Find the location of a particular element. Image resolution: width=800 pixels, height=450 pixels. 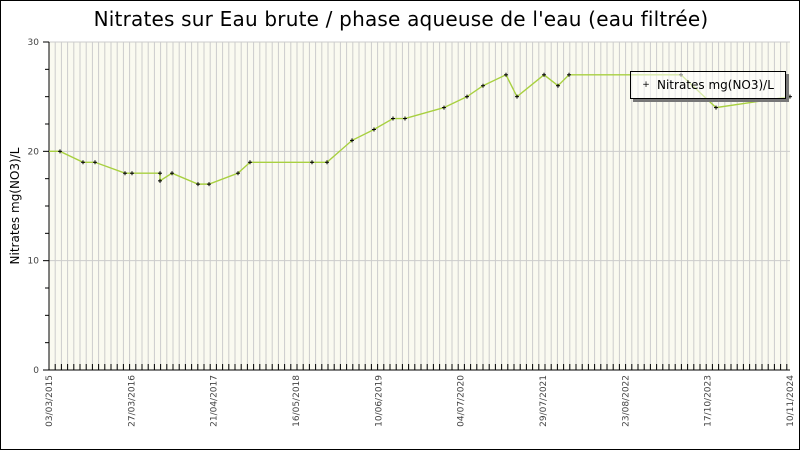

y-tick-label: 0 is located at coordinates (36, 371).